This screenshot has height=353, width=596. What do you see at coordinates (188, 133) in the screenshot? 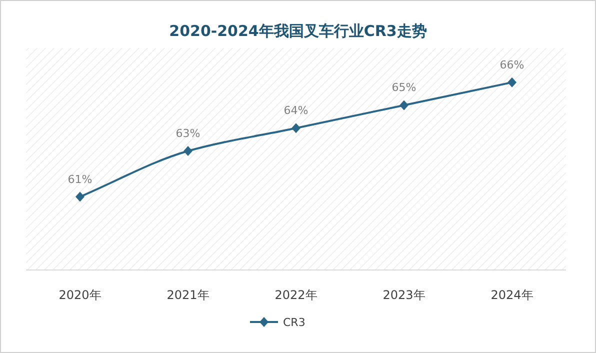
I see `data-label: 63%` at bounding box center [188, 133].